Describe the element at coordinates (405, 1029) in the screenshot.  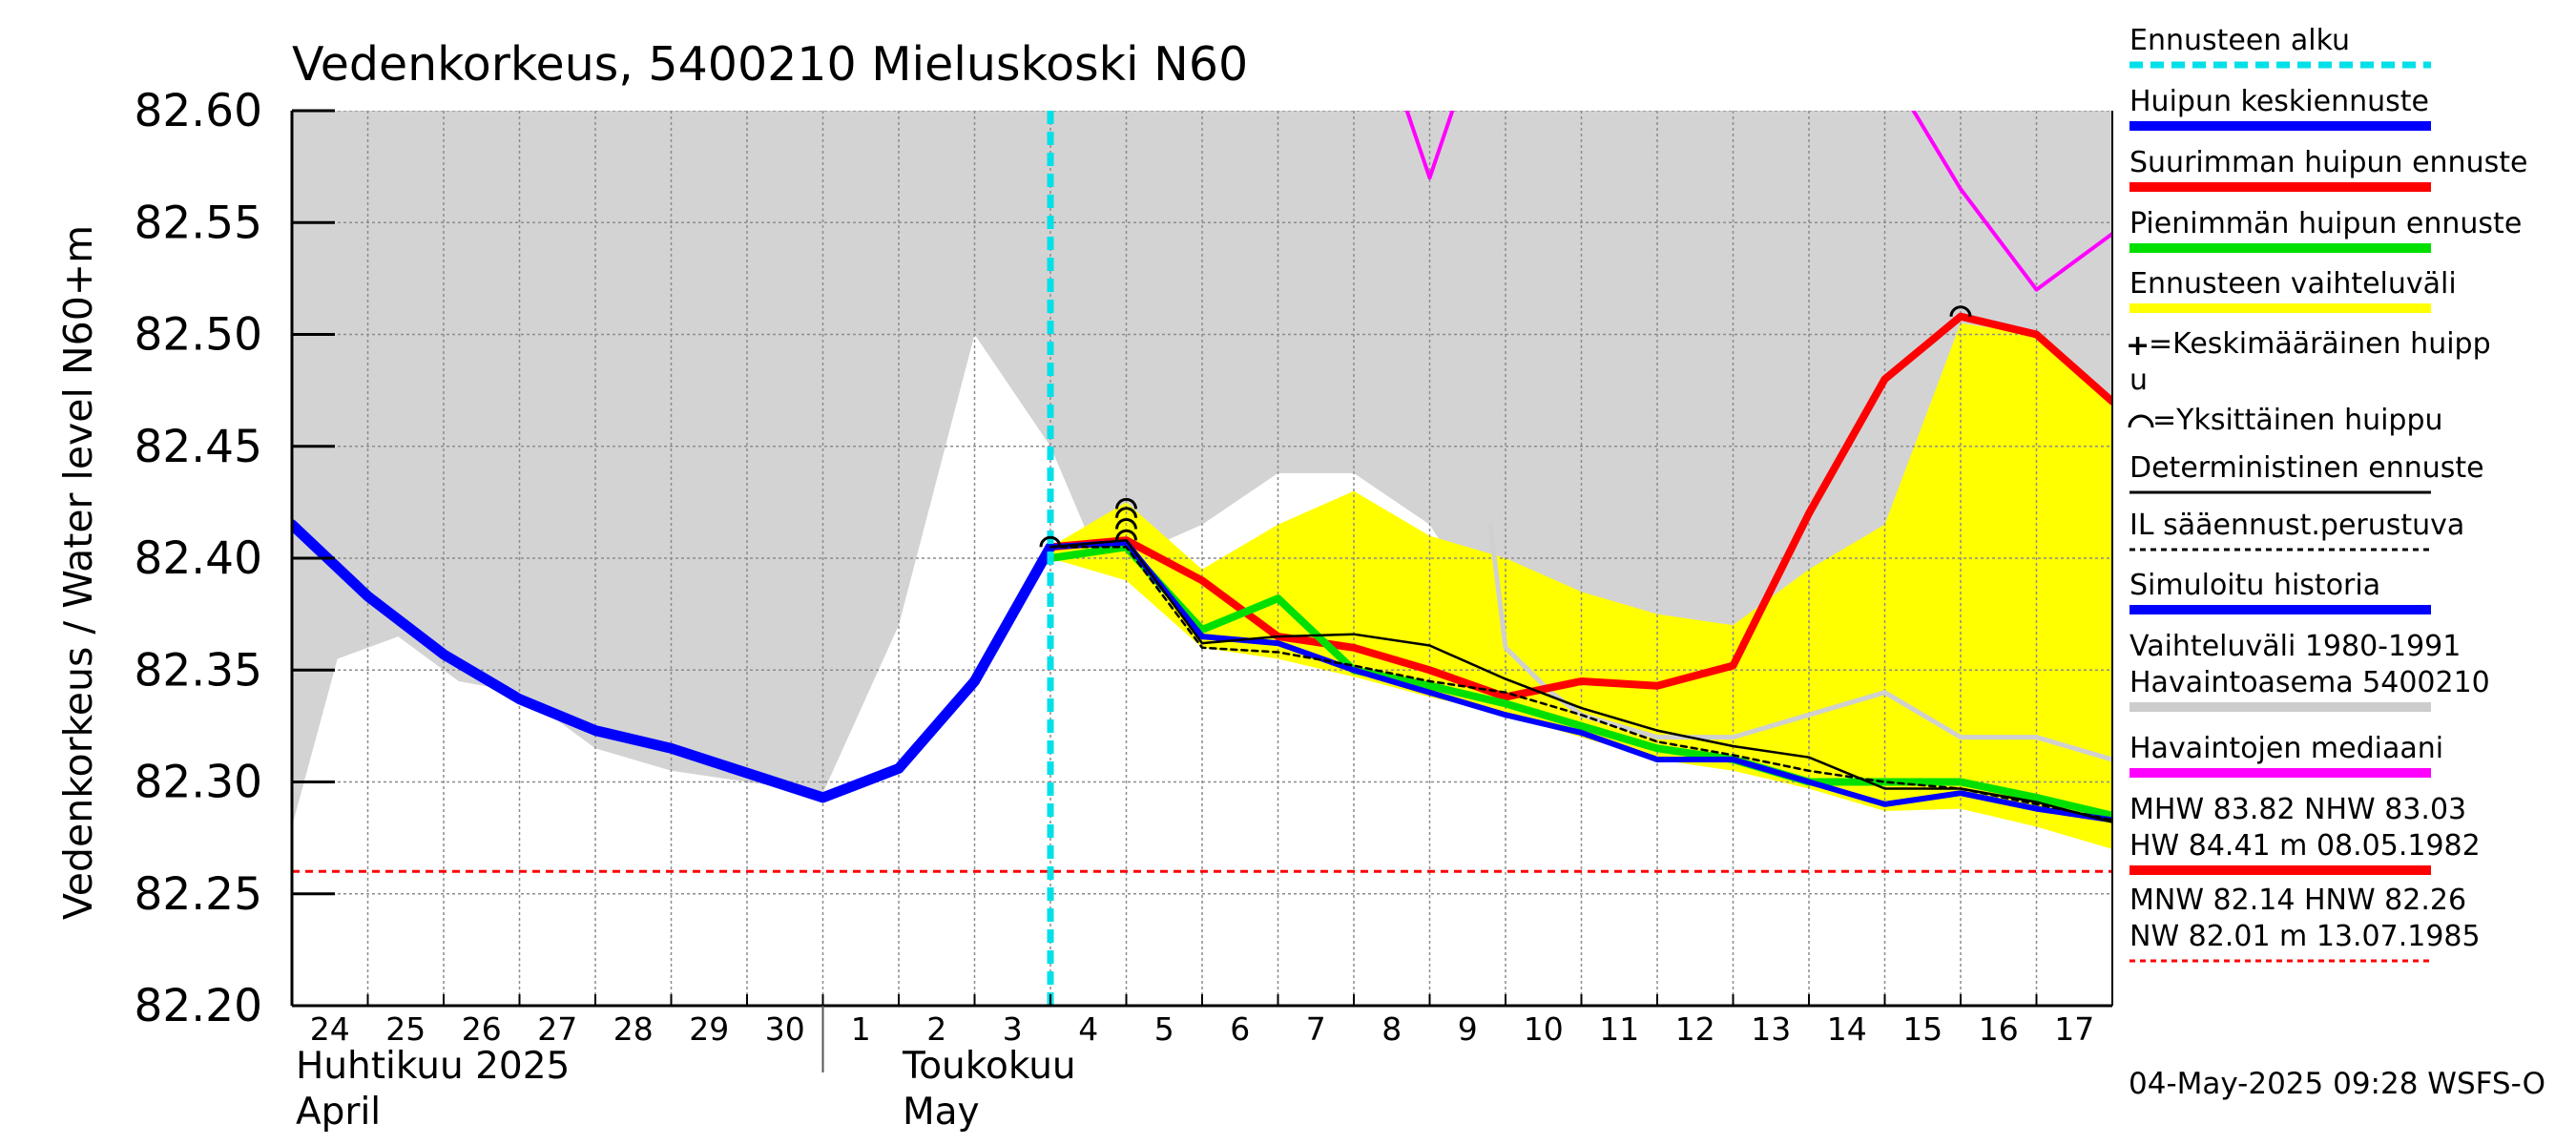
I see `x-tick-label: 25` at that location.